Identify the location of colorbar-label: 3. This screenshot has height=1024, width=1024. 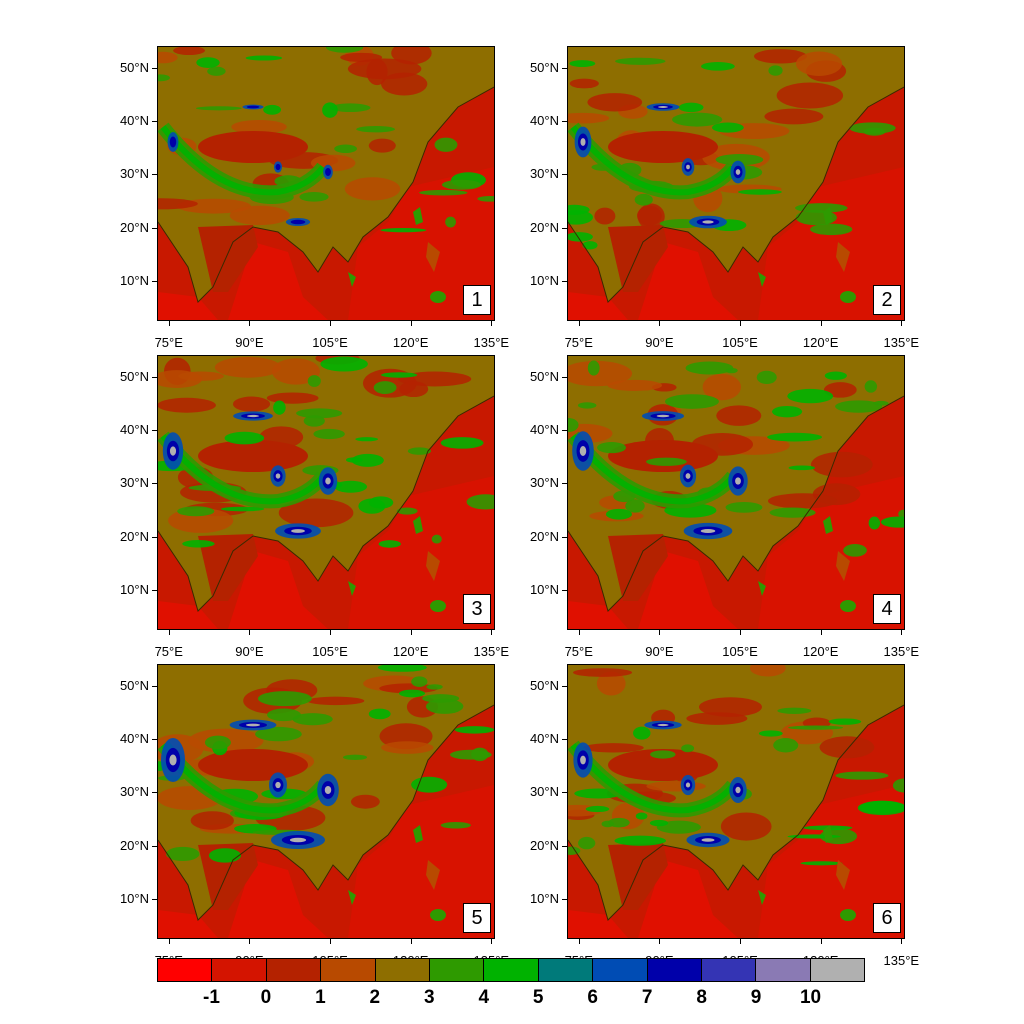
(429, 997).